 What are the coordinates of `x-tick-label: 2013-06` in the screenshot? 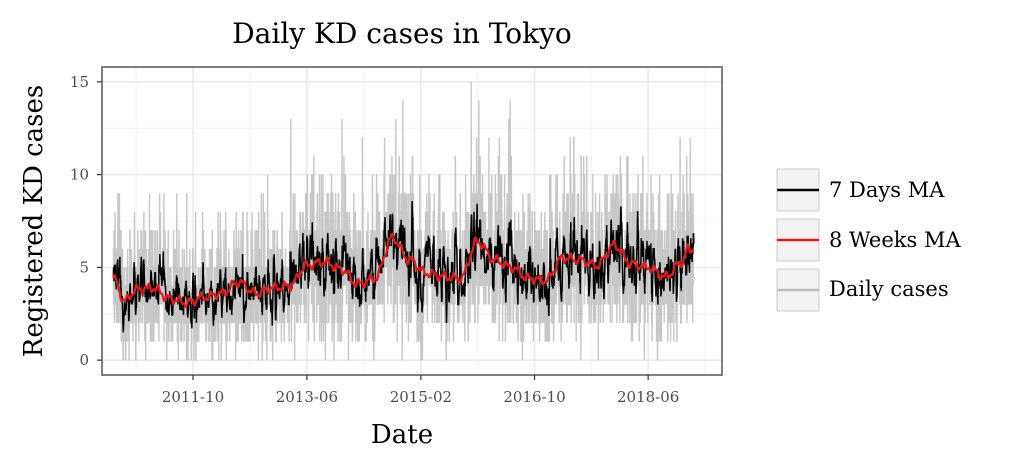 It's located at (307, 397).